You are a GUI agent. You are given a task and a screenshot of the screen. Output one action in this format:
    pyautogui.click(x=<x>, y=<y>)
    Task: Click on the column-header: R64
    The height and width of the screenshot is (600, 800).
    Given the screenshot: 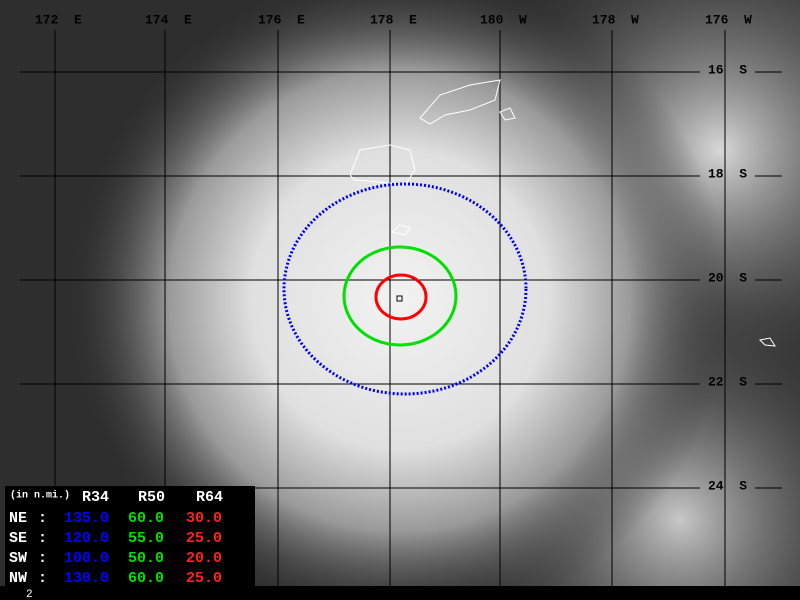 What is the action you would take?
    pyautogui.click(x=209, y=497)
    